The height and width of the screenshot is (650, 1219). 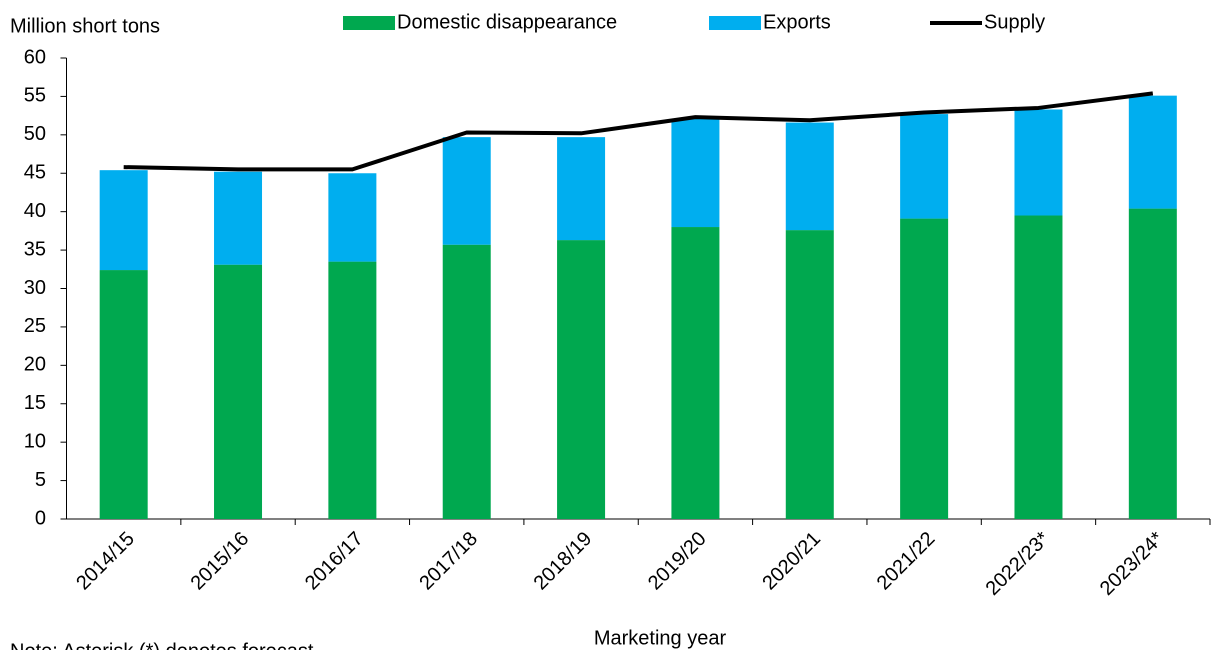 What do you see at coordinates (35, 96) in the screenshot?
I see `y-tick-label: 55` at bounding box center [35, 96].